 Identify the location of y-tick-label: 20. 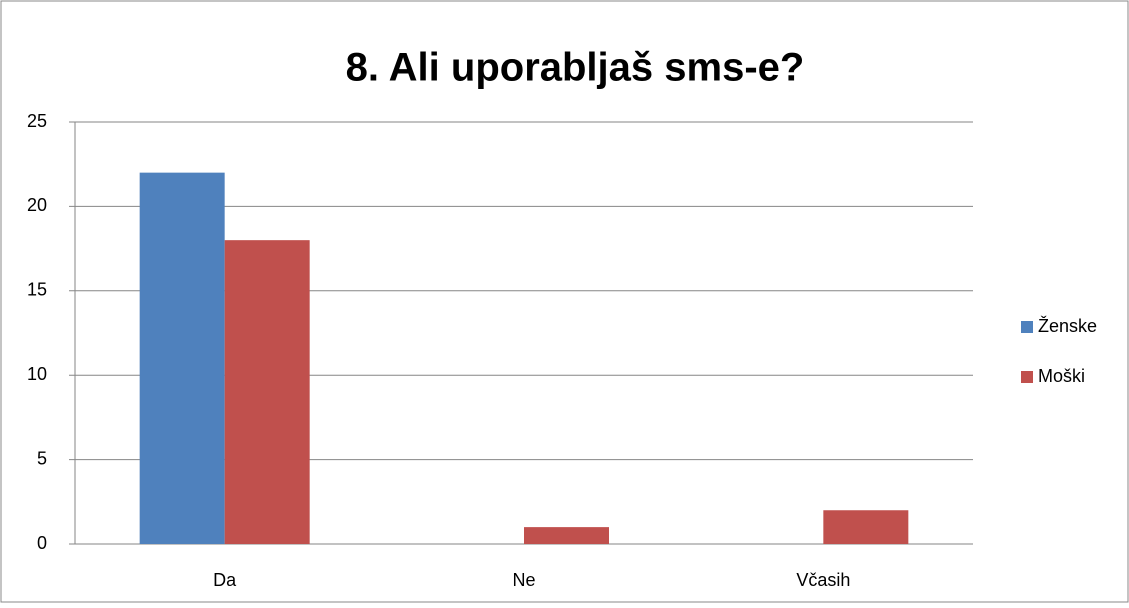
(37, 205).